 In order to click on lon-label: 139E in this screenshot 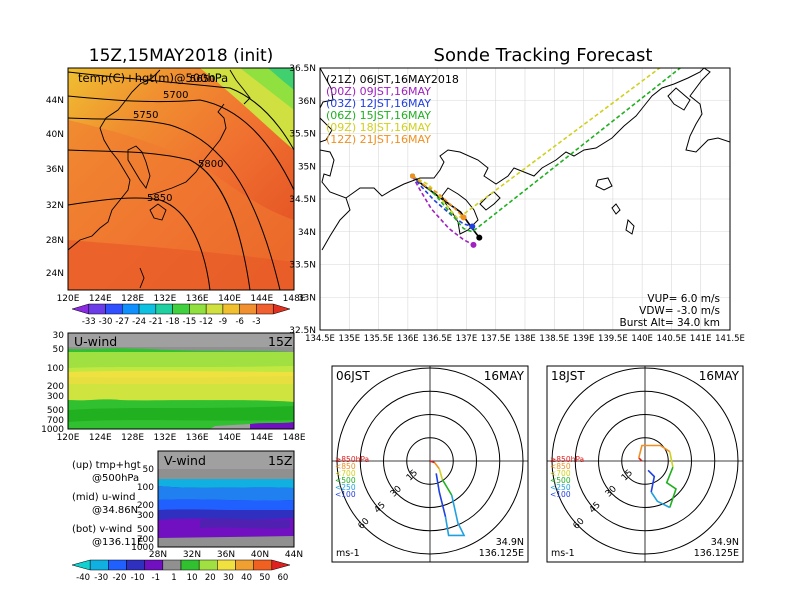, I will do `click(584, 339)`.